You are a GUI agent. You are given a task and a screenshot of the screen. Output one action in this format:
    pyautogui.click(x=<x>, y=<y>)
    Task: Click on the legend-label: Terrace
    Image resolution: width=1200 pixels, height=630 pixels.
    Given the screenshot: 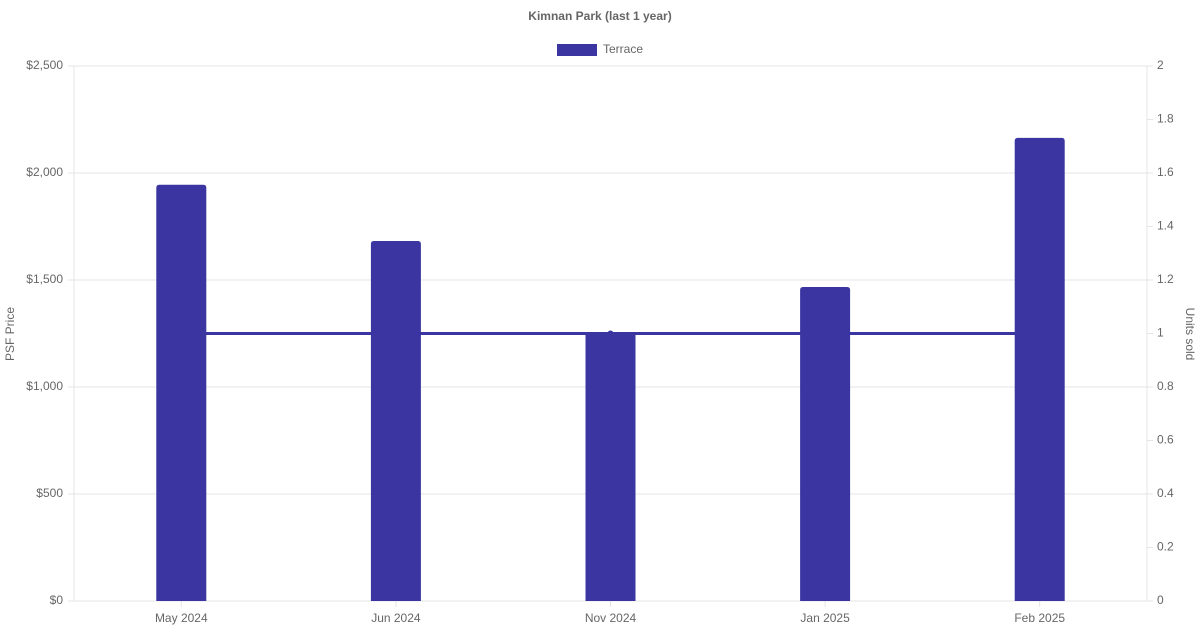 What is the action you would take?
    pyautogui.click(x=623, y=49)
    